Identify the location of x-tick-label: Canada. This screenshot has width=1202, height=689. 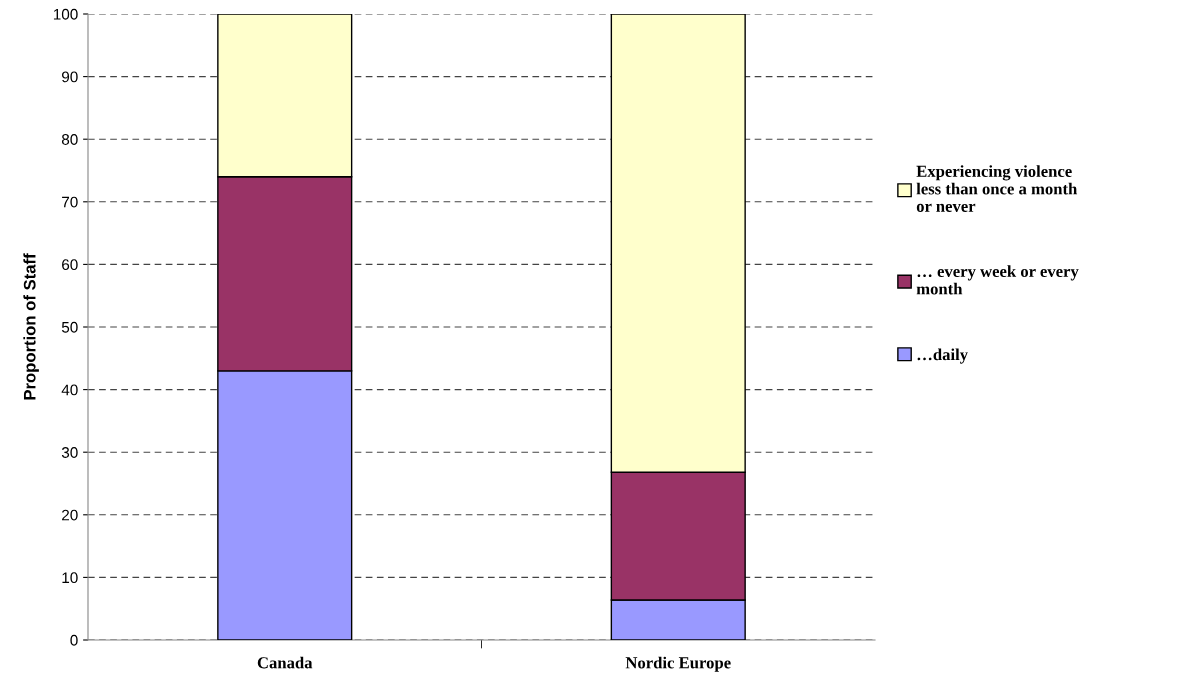
(285, 662).